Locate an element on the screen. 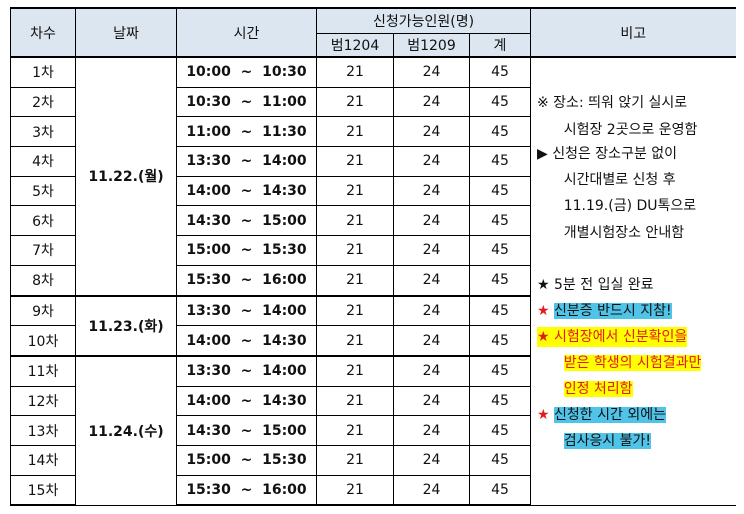 The width and height of the screenshot is (744, 514). header-room1: 범1204 is located at coordinates (355, 45).